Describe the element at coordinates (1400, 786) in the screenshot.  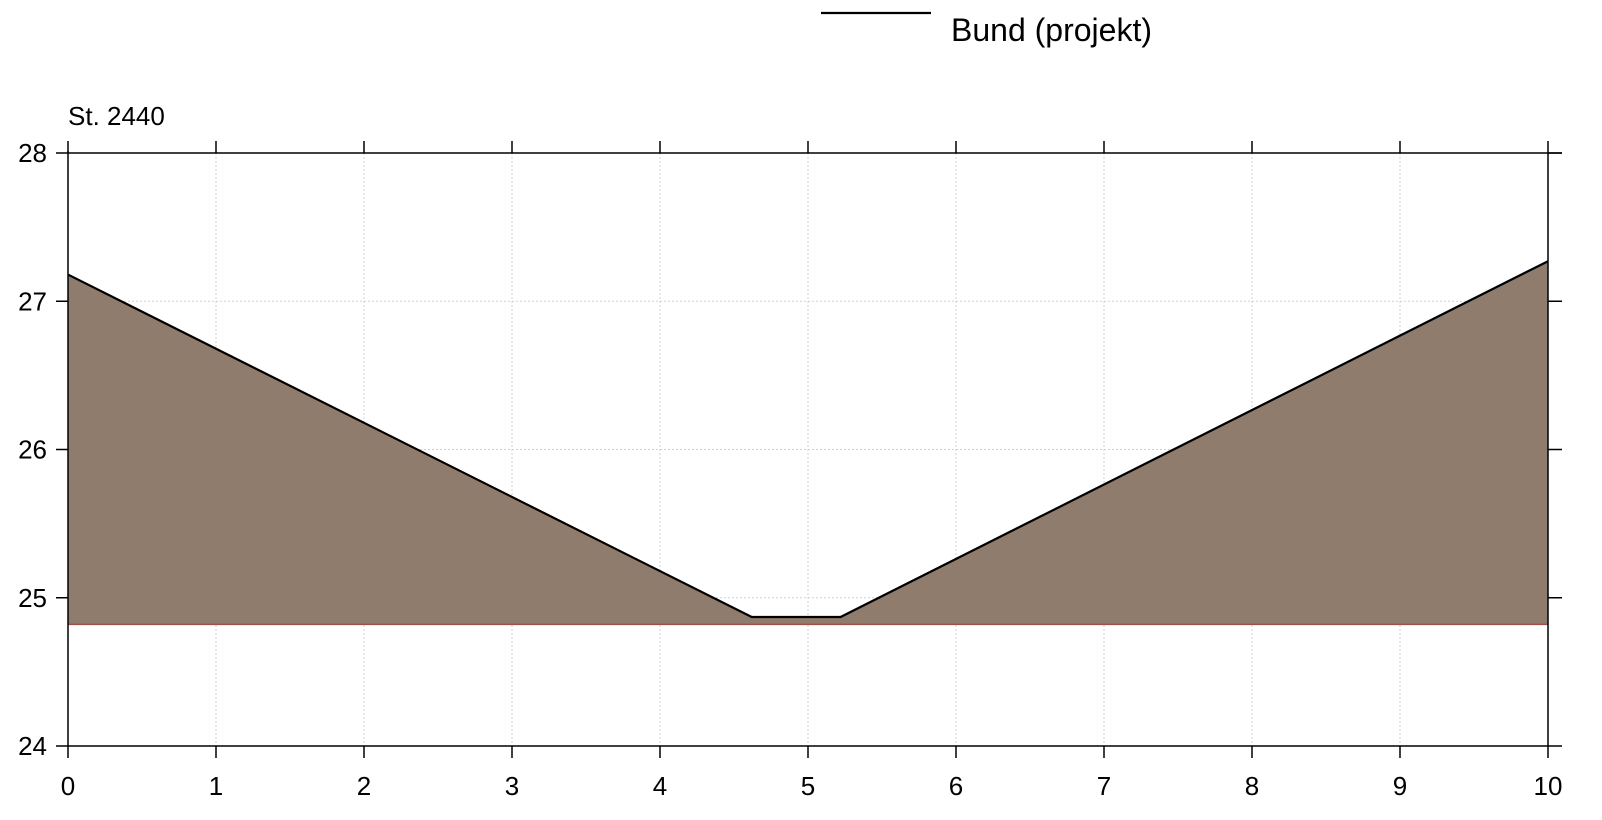
I see `x-tick-label: 9` at that location.